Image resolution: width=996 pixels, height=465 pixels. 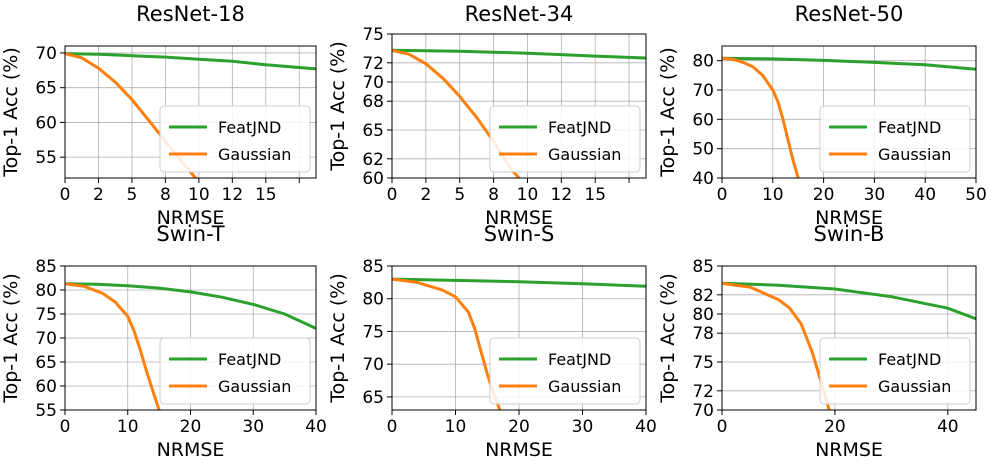 I want to click on subplot-title: Swin-S, so click(x=519, y=234).